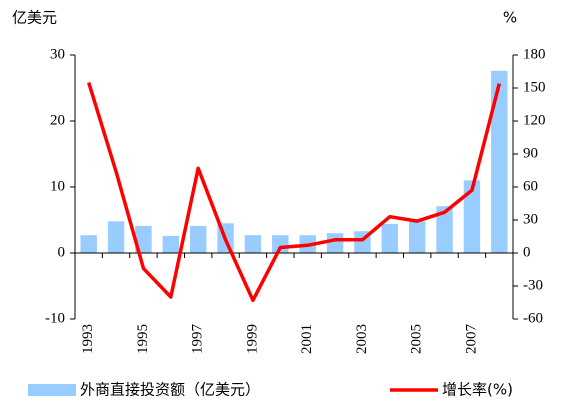  Describe the element at coordinates (417, 339) in the screenshot. I see `x-tick-label: 2005` at that location.